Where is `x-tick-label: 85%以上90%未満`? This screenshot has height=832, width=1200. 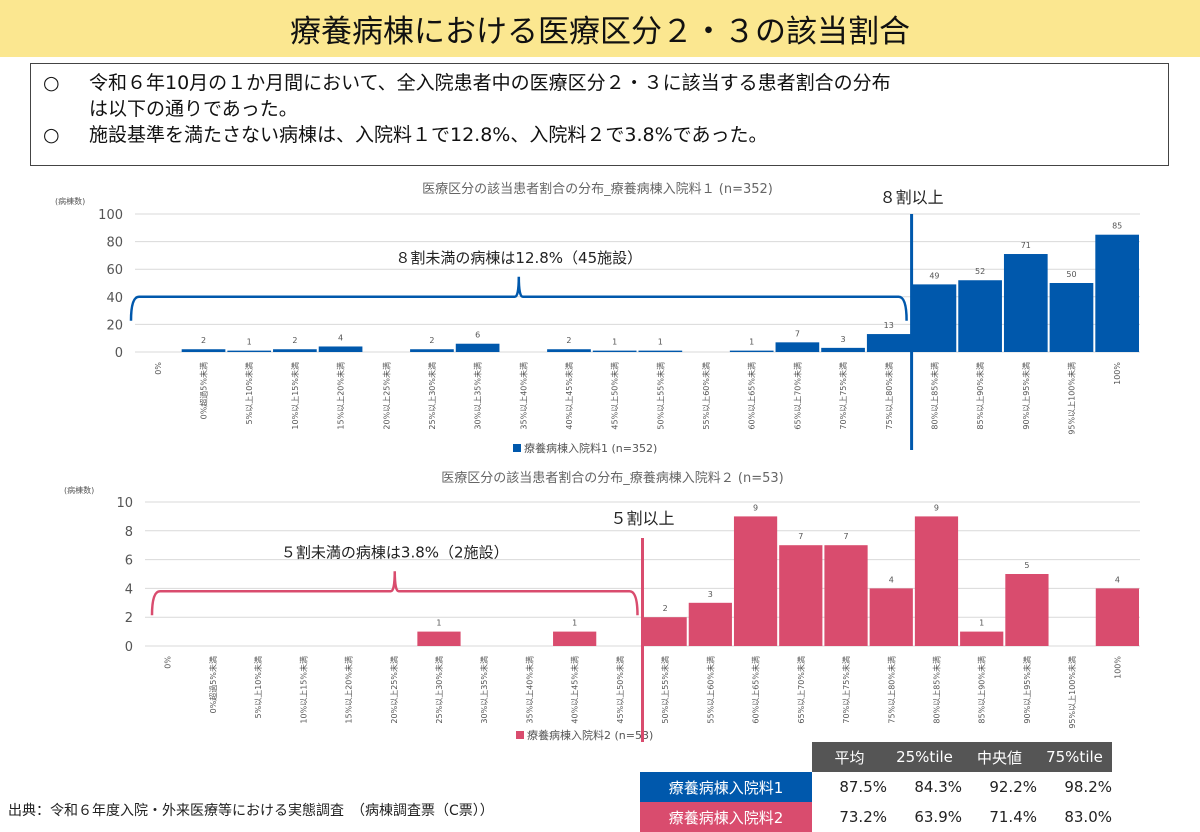 x-tick-label: 85%以上90%未満 is located at coordinates (982, 690).